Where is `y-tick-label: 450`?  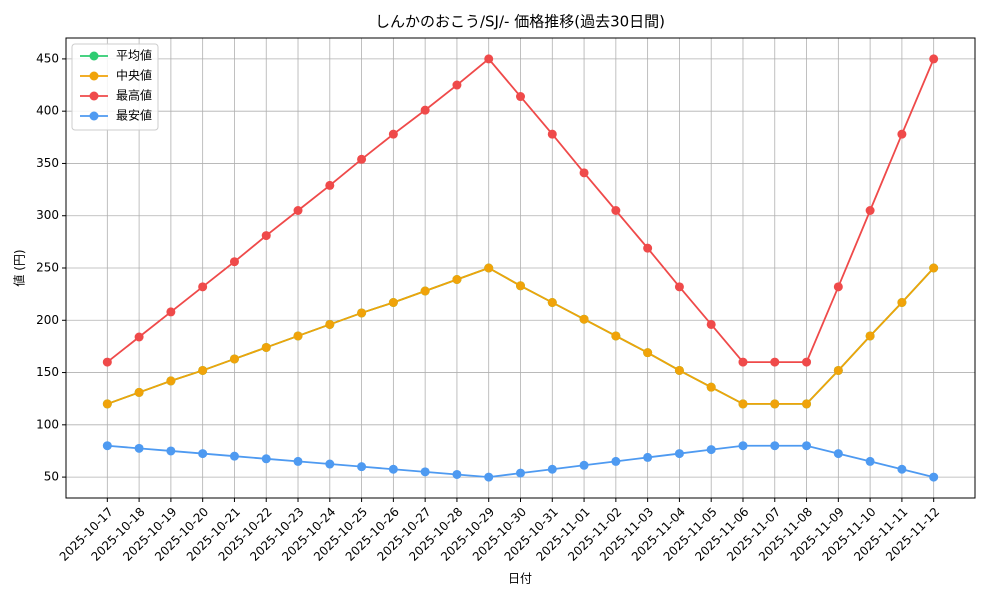
y-tick-label: 450 is located at coordinates (47, 58).